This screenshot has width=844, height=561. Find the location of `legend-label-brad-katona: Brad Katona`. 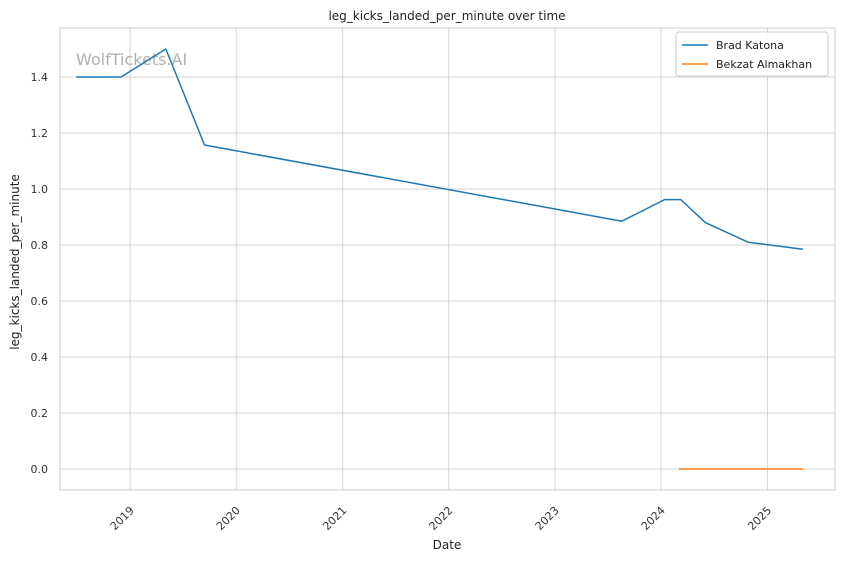

legend-label-brad-katona: Brad Katona is located at coordinates (750, 45).